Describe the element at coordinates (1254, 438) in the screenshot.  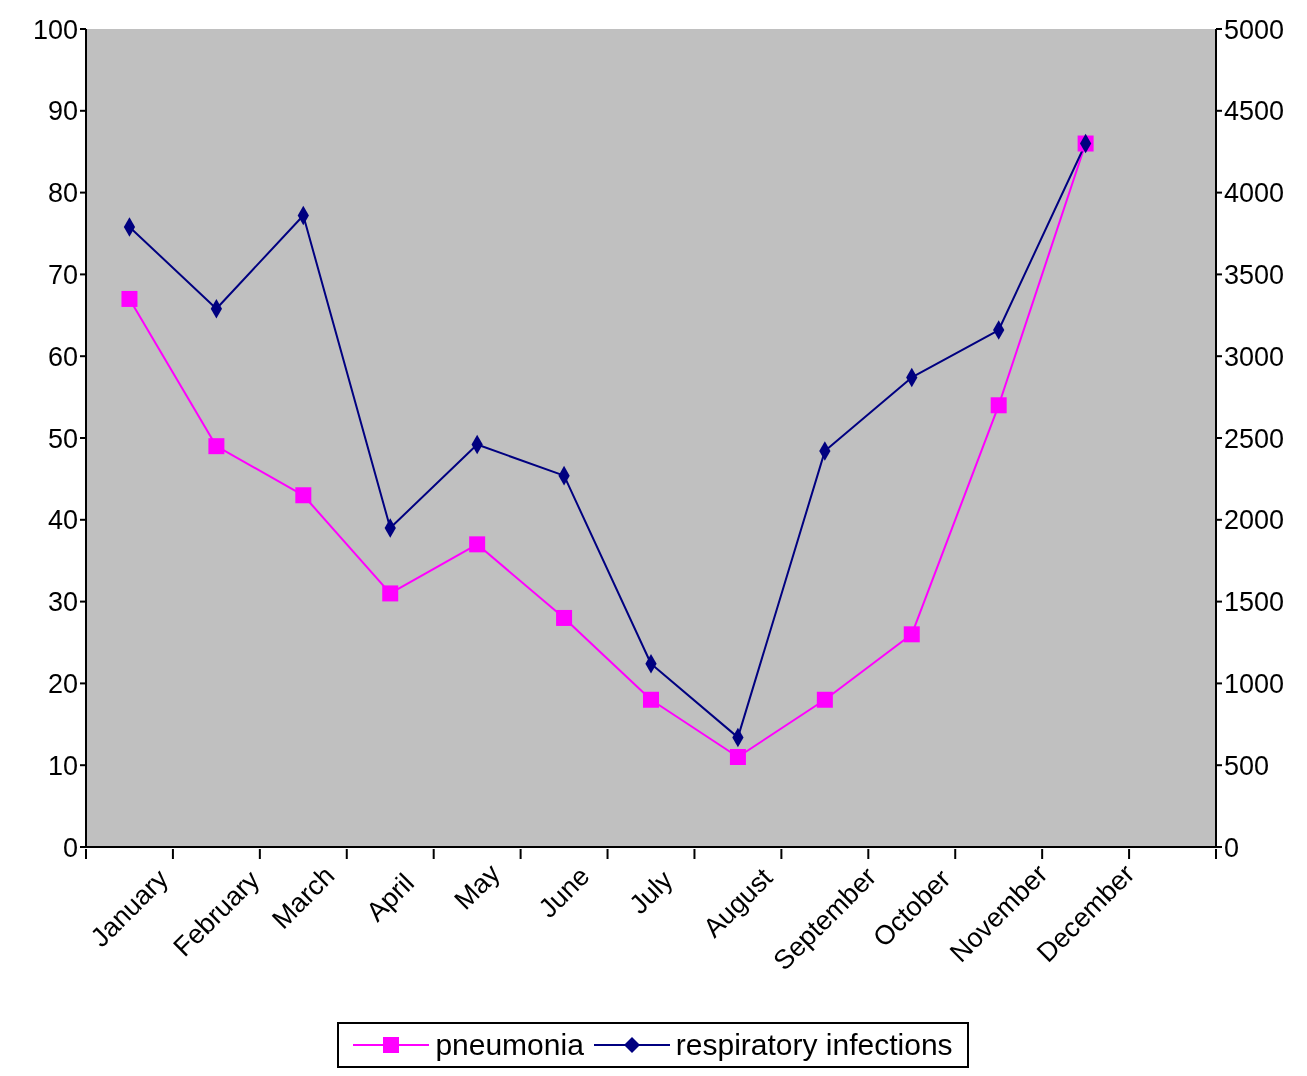
I see `y2-tick-label: 2500` at that location.